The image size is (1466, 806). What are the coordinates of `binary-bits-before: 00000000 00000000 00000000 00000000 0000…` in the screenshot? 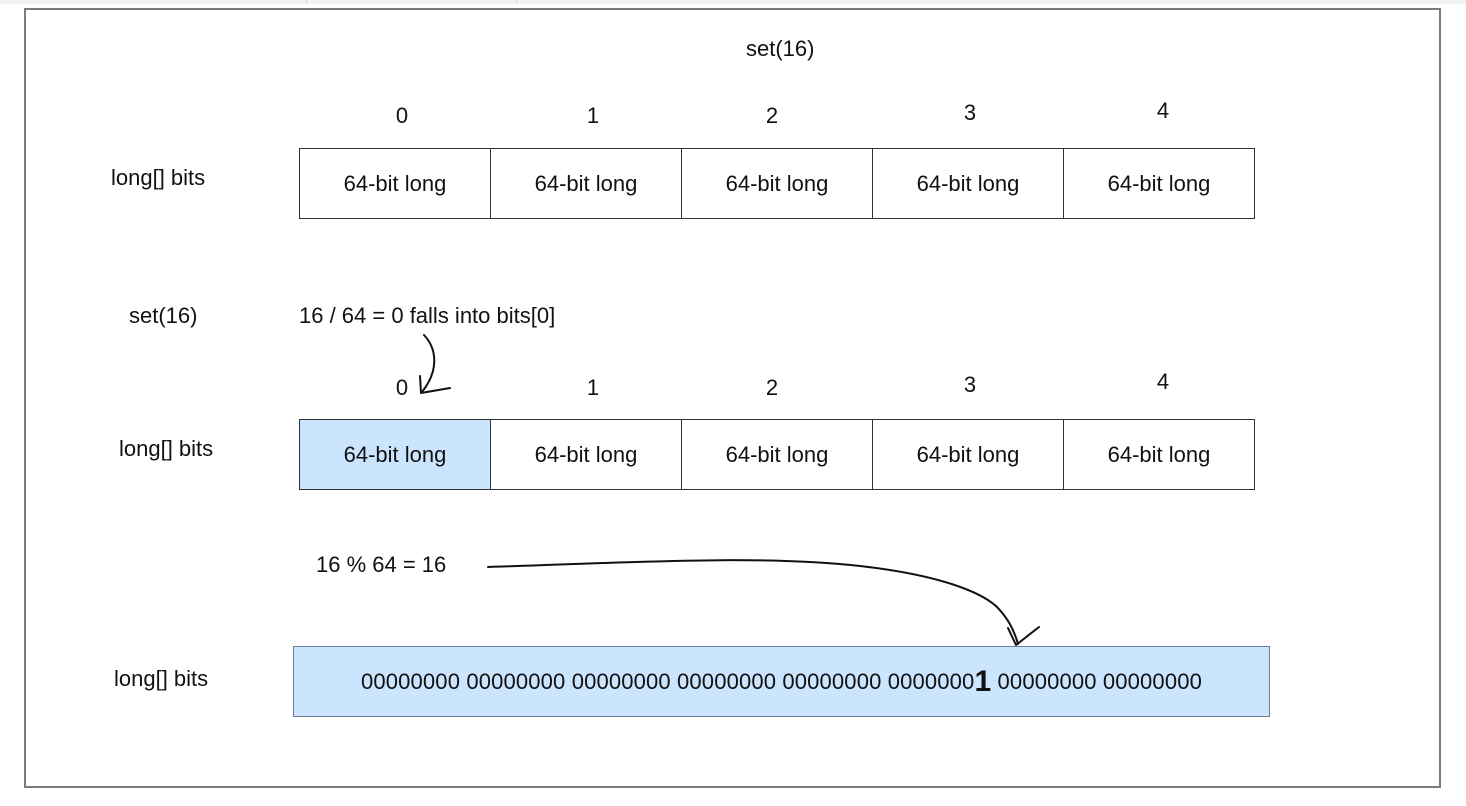 It's located at (668, 681).